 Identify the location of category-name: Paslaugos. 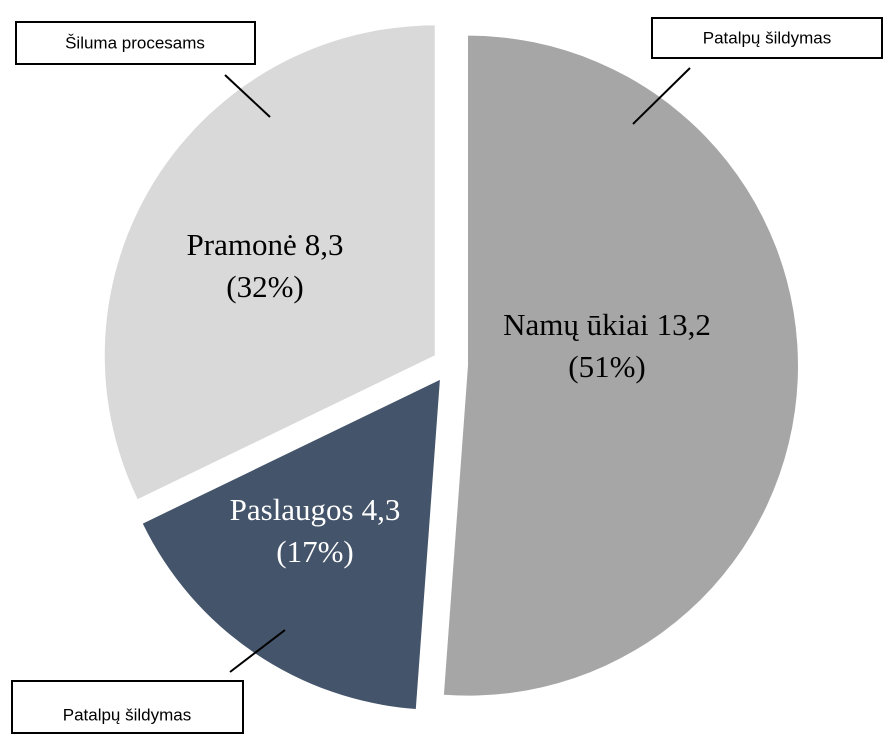
(292, 509).